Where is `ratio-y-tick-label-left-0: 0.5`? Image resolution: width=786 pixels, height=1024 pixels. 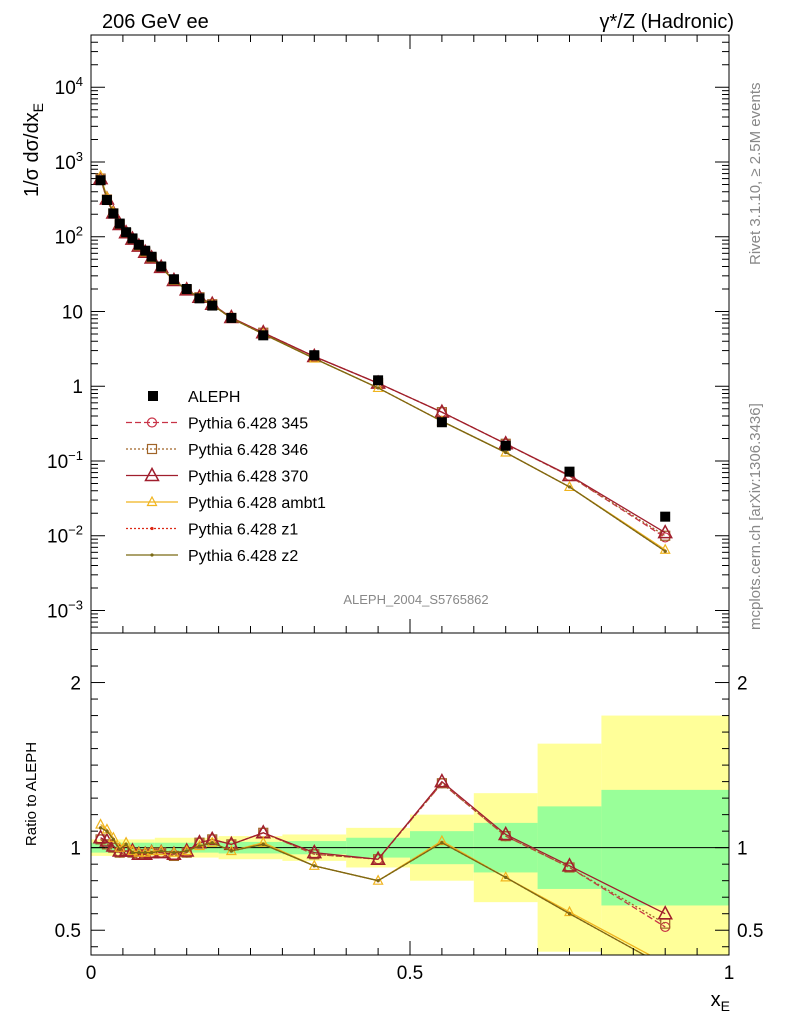 ratio-y-tick-label-left-0: 0.5 is located at coordinates (68, 931).